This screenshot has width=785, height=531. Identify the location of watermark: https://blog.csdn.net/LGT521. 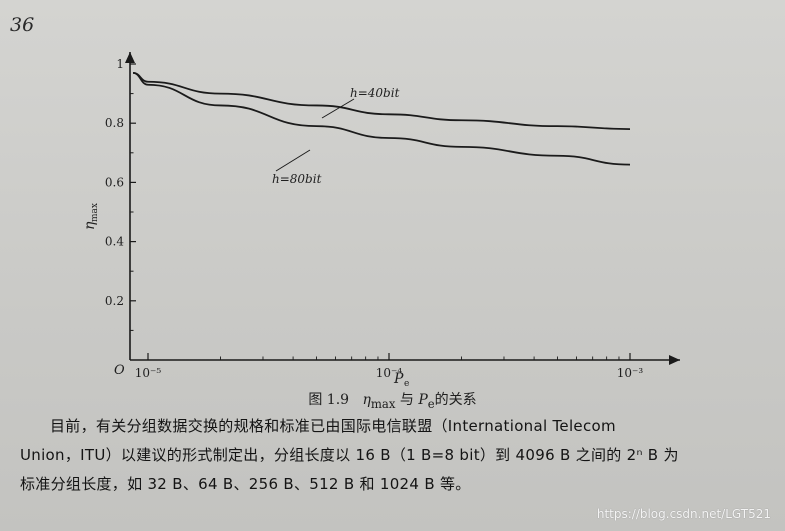
(683, 514).